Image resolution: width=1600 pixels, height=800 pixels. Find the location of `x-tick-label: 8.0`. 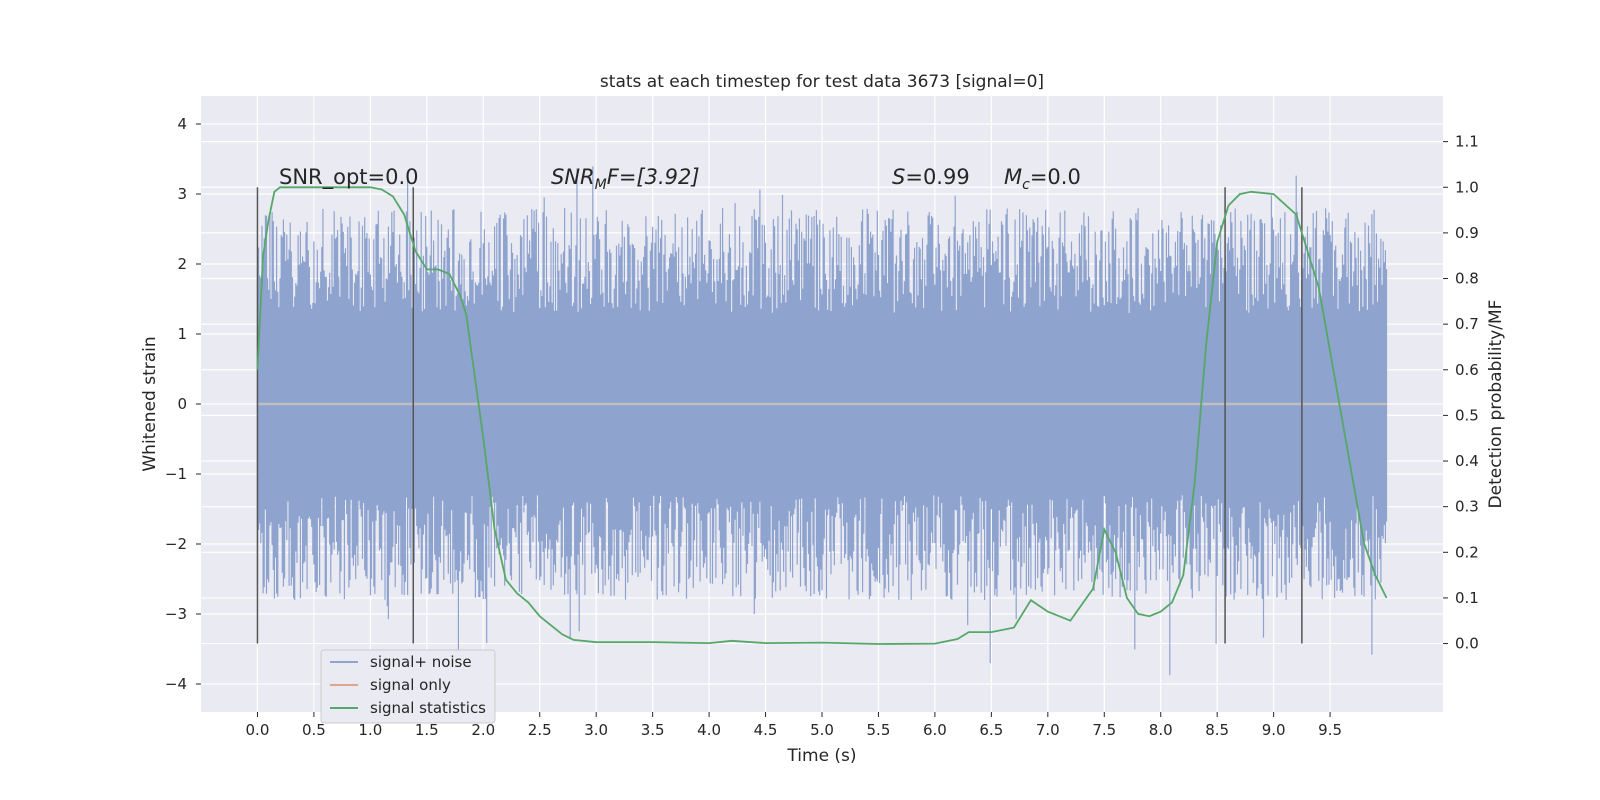

x-tick-label: 8.0 is located at coordinates (1161, 730).